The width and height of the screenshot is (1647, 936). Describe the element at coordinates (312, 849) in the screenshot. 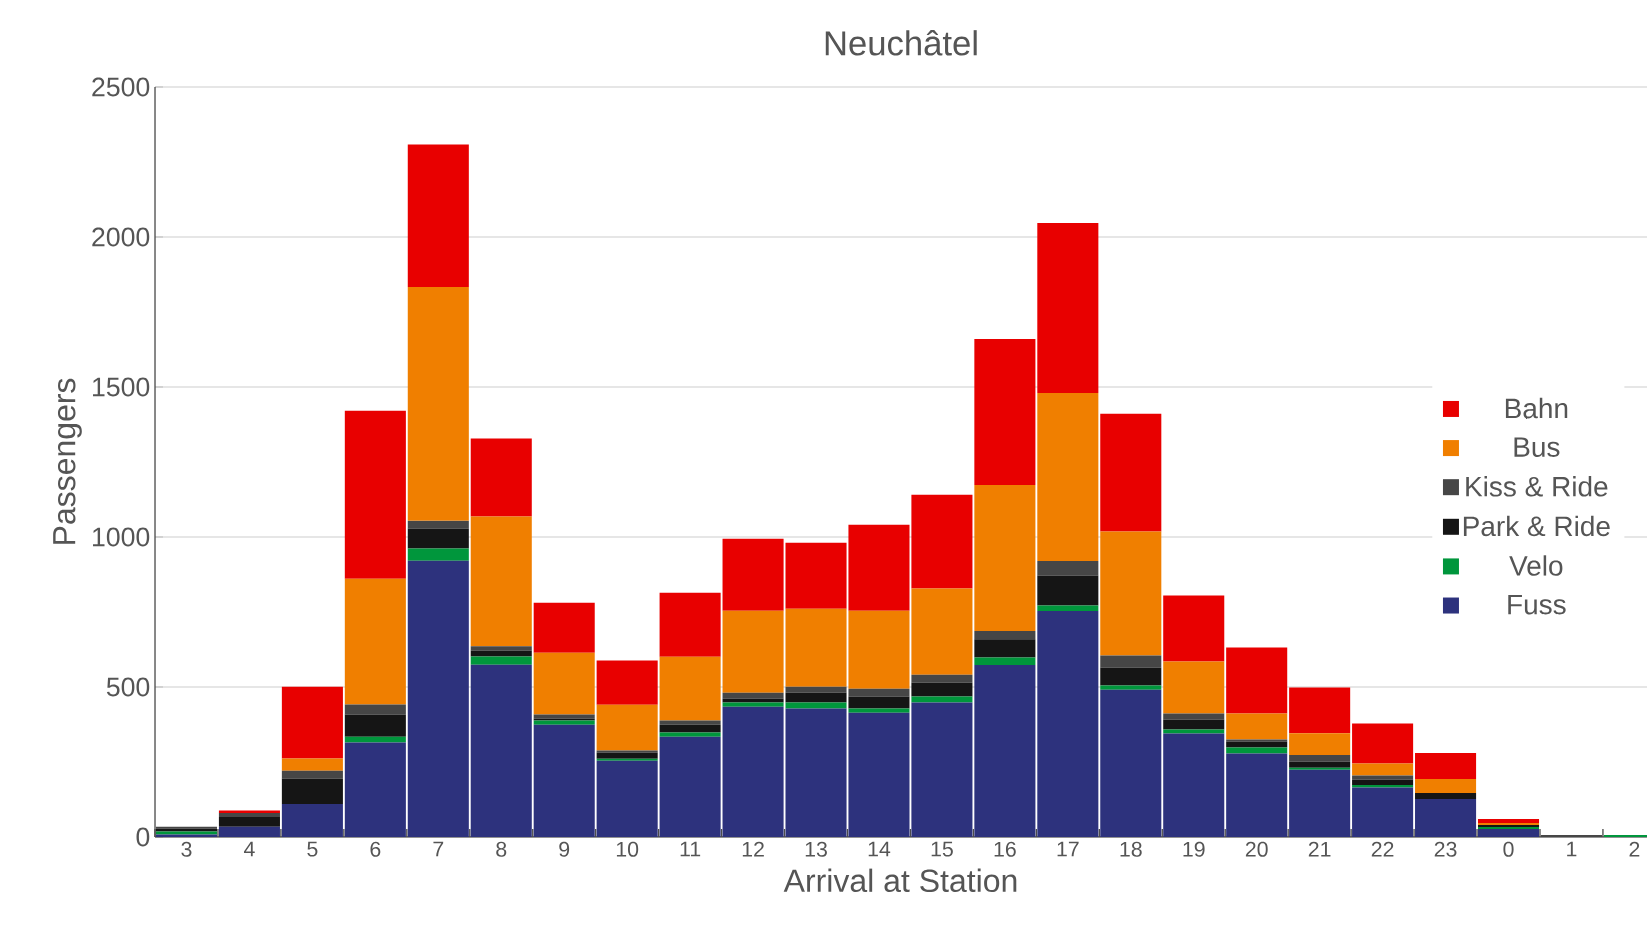

I see `x-tick-label: 5` at that location.